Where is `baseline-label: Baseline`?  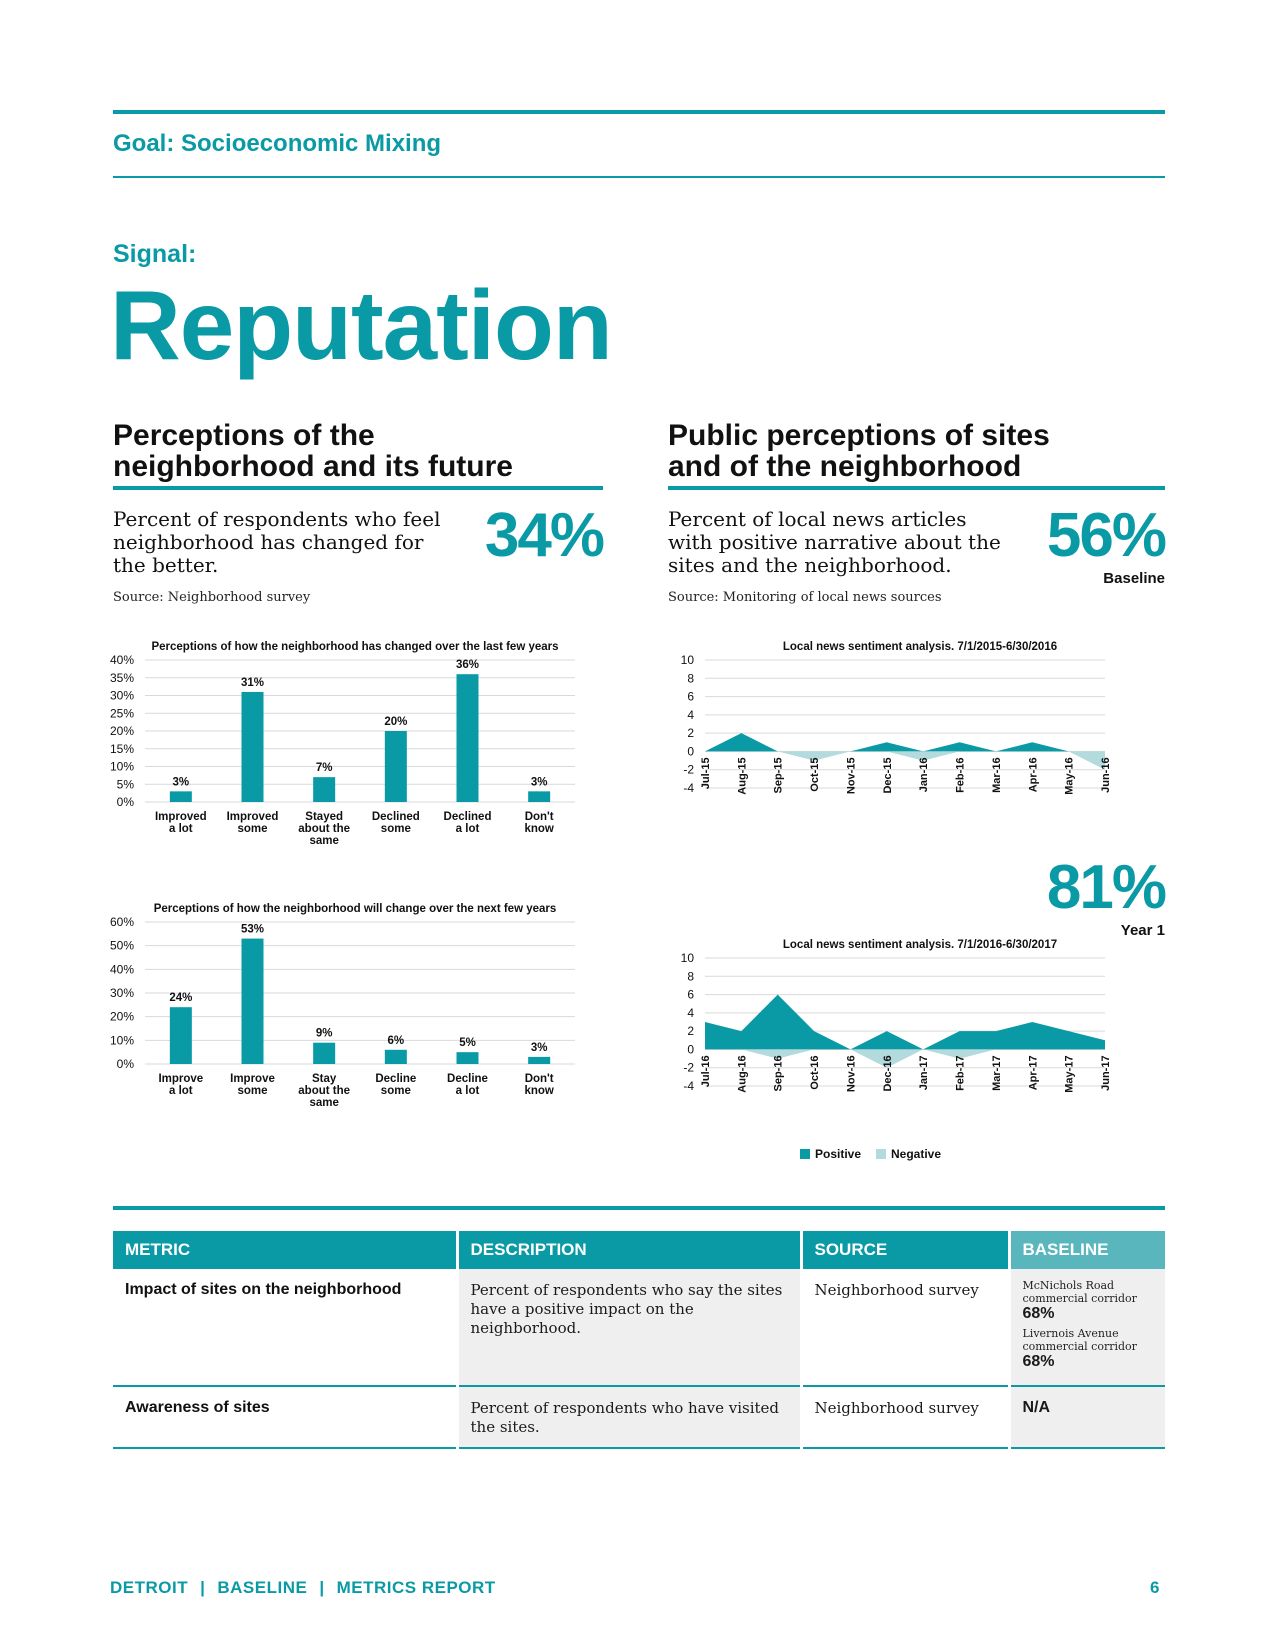
baseline-label: Baseline is located at coordinates (1134, 578).